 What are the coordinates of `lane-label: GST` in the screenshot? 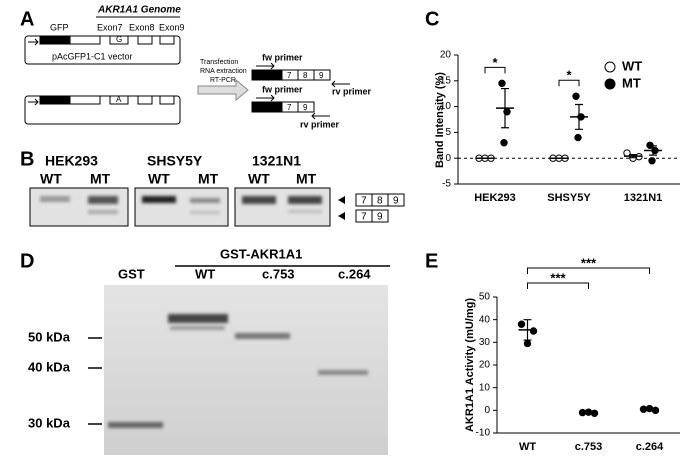 It's located at (131, 273).